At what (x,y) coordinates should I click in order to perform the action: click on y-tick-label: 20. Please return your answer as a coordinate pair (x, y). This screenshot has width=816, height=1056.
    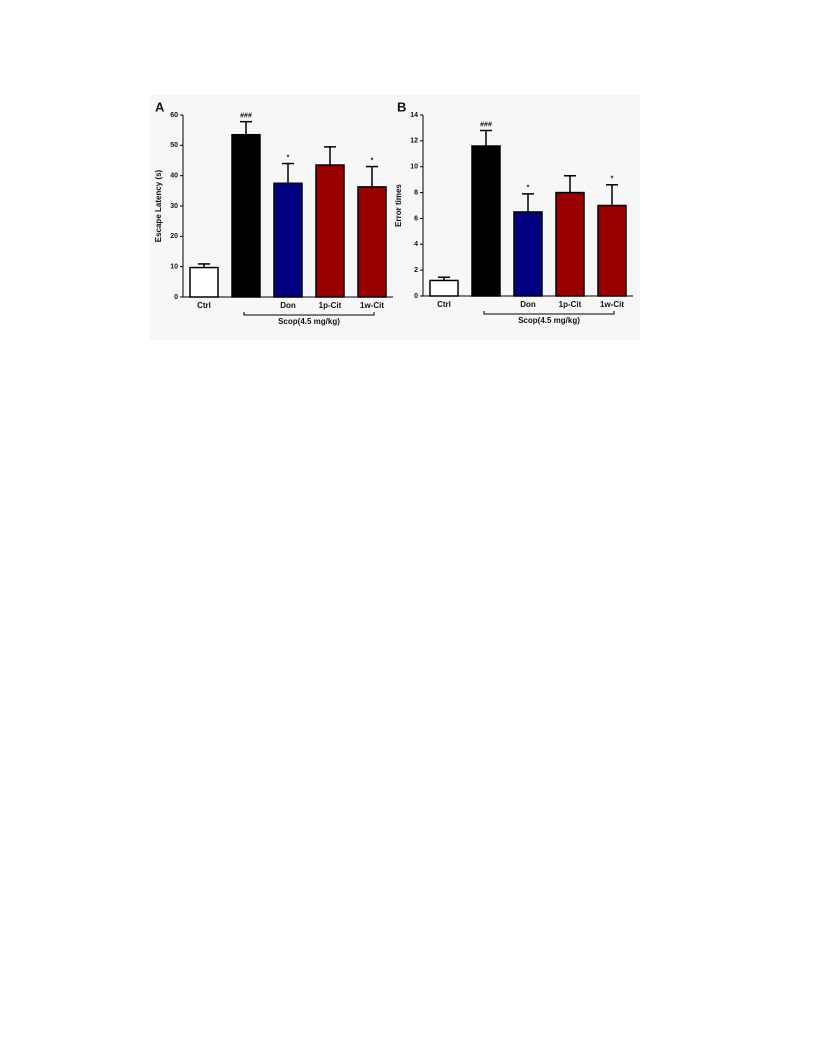
    Looking at the image, I should click on (174, 236).